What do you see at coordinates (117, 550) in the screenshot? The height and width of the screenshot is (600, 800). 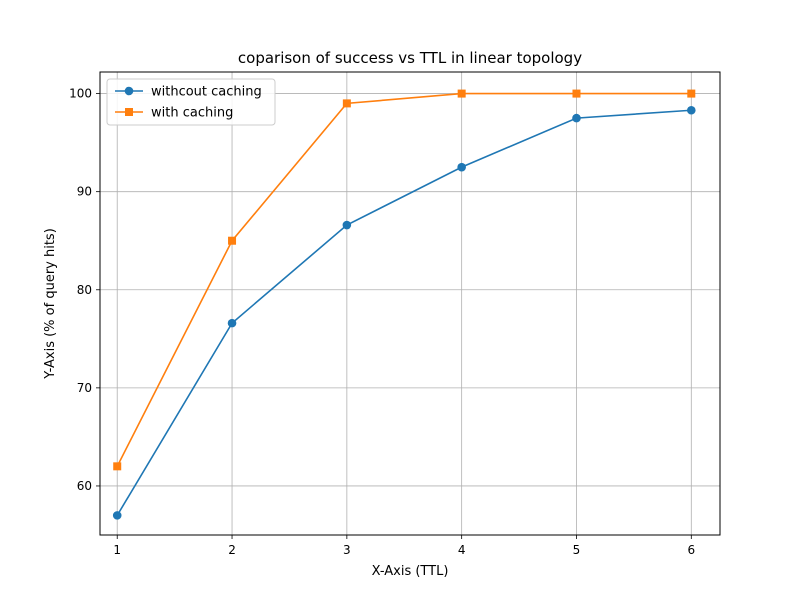 I see `x-tick-label: 1` at bounding box center [117, 550].